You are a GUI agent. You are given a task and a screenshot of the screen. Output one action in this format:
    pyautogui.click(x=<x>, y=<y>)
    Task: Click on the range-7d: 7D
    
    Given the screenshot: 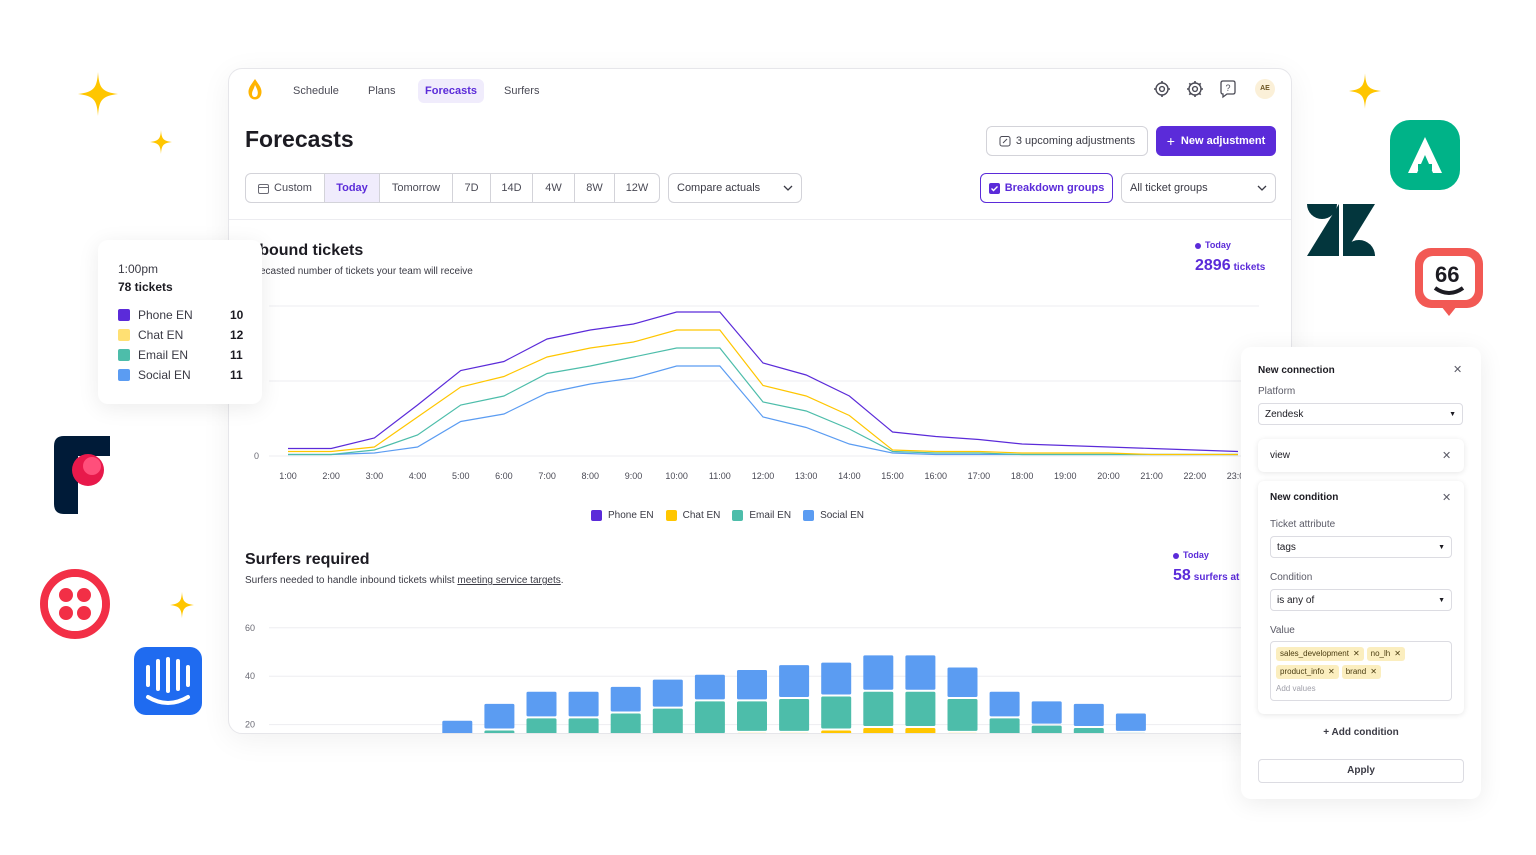 What is the action you would take?
    pyautogui.click(x=472, y=188)
    